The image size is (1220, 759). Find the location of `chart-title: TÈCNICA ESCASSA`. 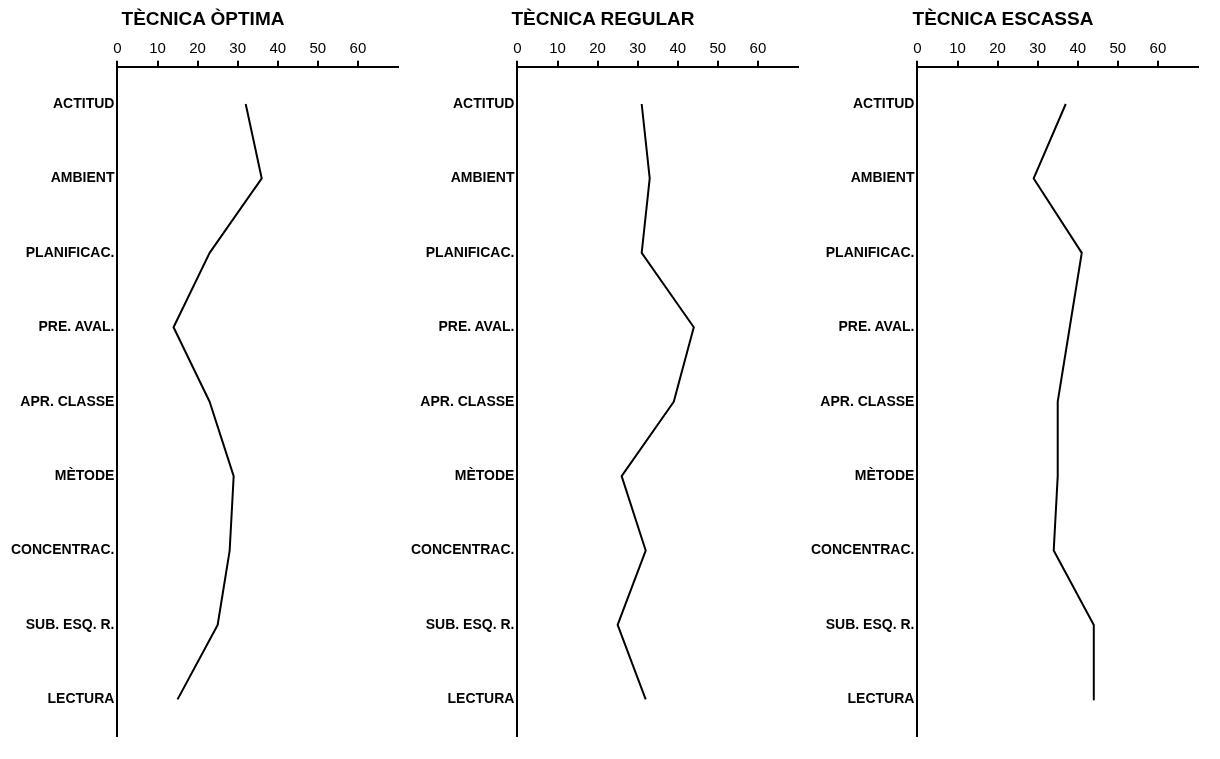

chart-title: TÈCNICA ESCASSA is located at coordinates (1003, 18).